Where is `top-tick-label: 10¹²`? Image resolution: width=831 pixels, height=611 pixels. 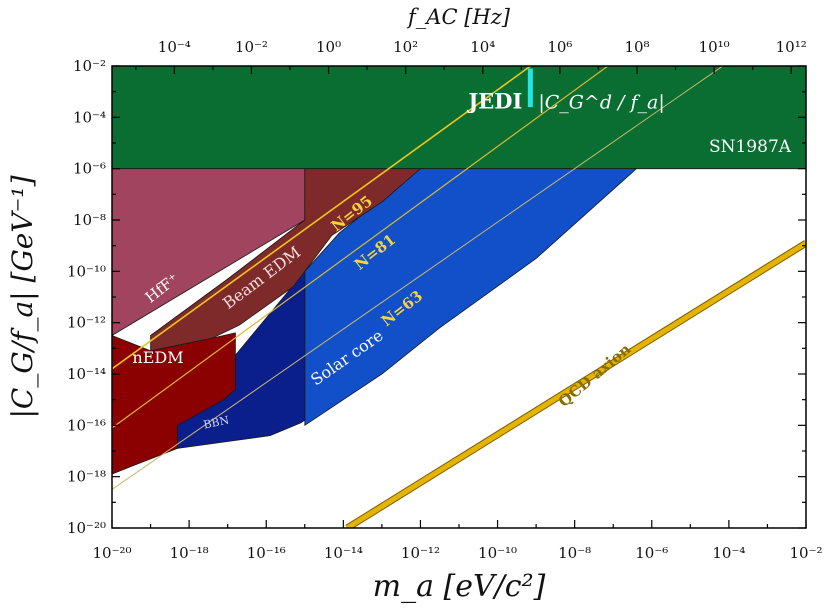
top-tick-label: 10¹² is located at coordinates (791, 47).